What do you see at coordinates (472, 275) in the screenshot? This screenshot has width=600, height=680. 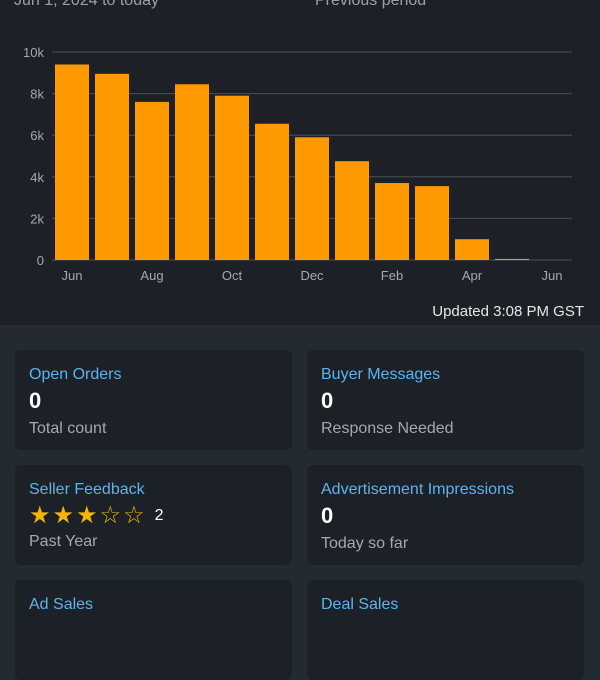 I see `x-tick-label: Apr` at bounding box center [472, 275].